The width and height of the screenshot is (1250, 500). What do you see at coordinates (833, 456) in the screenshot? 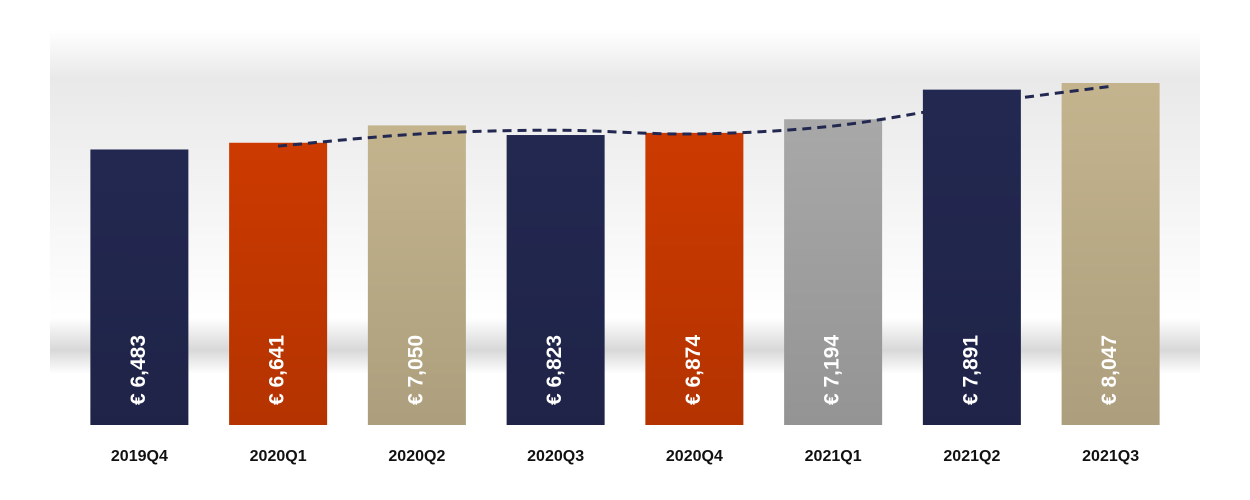
I see `x-tick-label: 2021Q1` at bounding box center [833, 456].